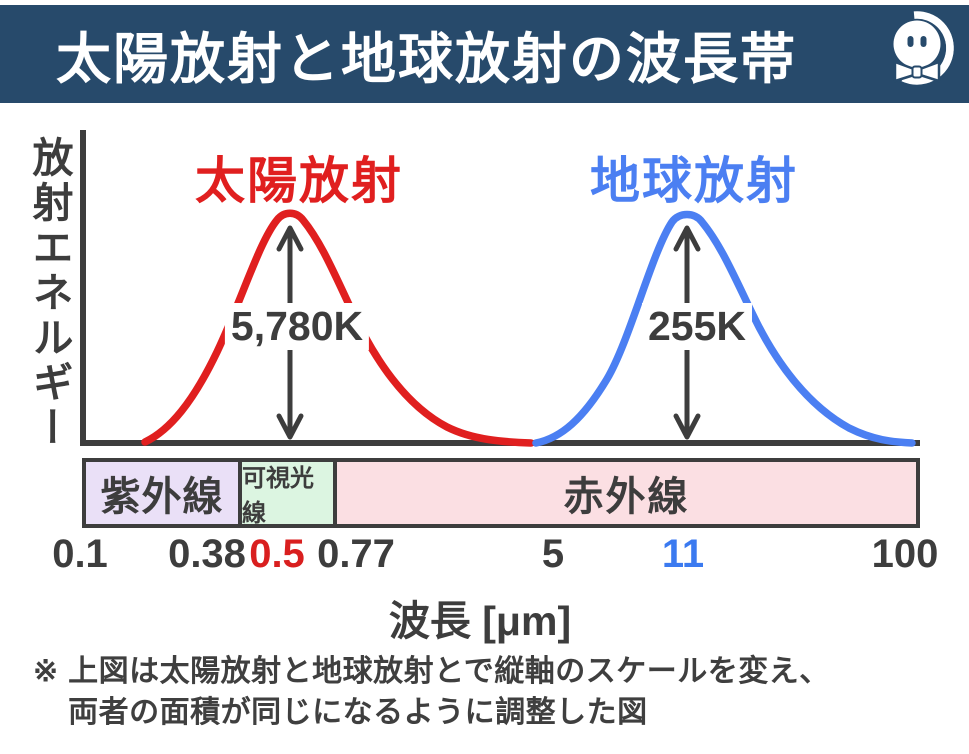 This screenshot has width=969, height=754. Describe the element at coordinates (356, 554) in the screenshot. I see `x-tick-0.77: 0.77` at that location.